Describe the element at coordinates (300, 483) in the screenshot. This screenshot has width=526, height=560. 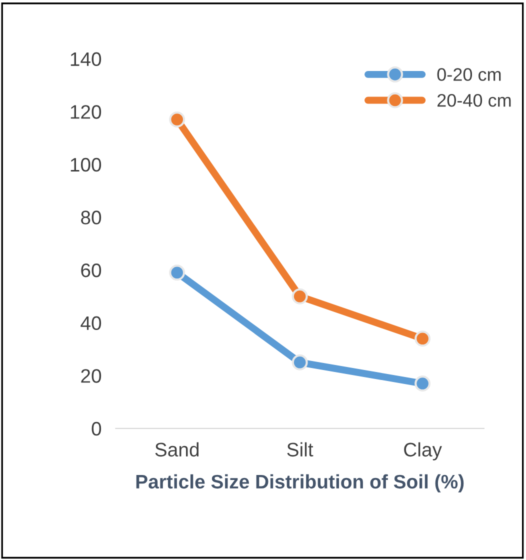
I see `x-axis-title: Particle Size Distribution of Soil (%)` at that location.